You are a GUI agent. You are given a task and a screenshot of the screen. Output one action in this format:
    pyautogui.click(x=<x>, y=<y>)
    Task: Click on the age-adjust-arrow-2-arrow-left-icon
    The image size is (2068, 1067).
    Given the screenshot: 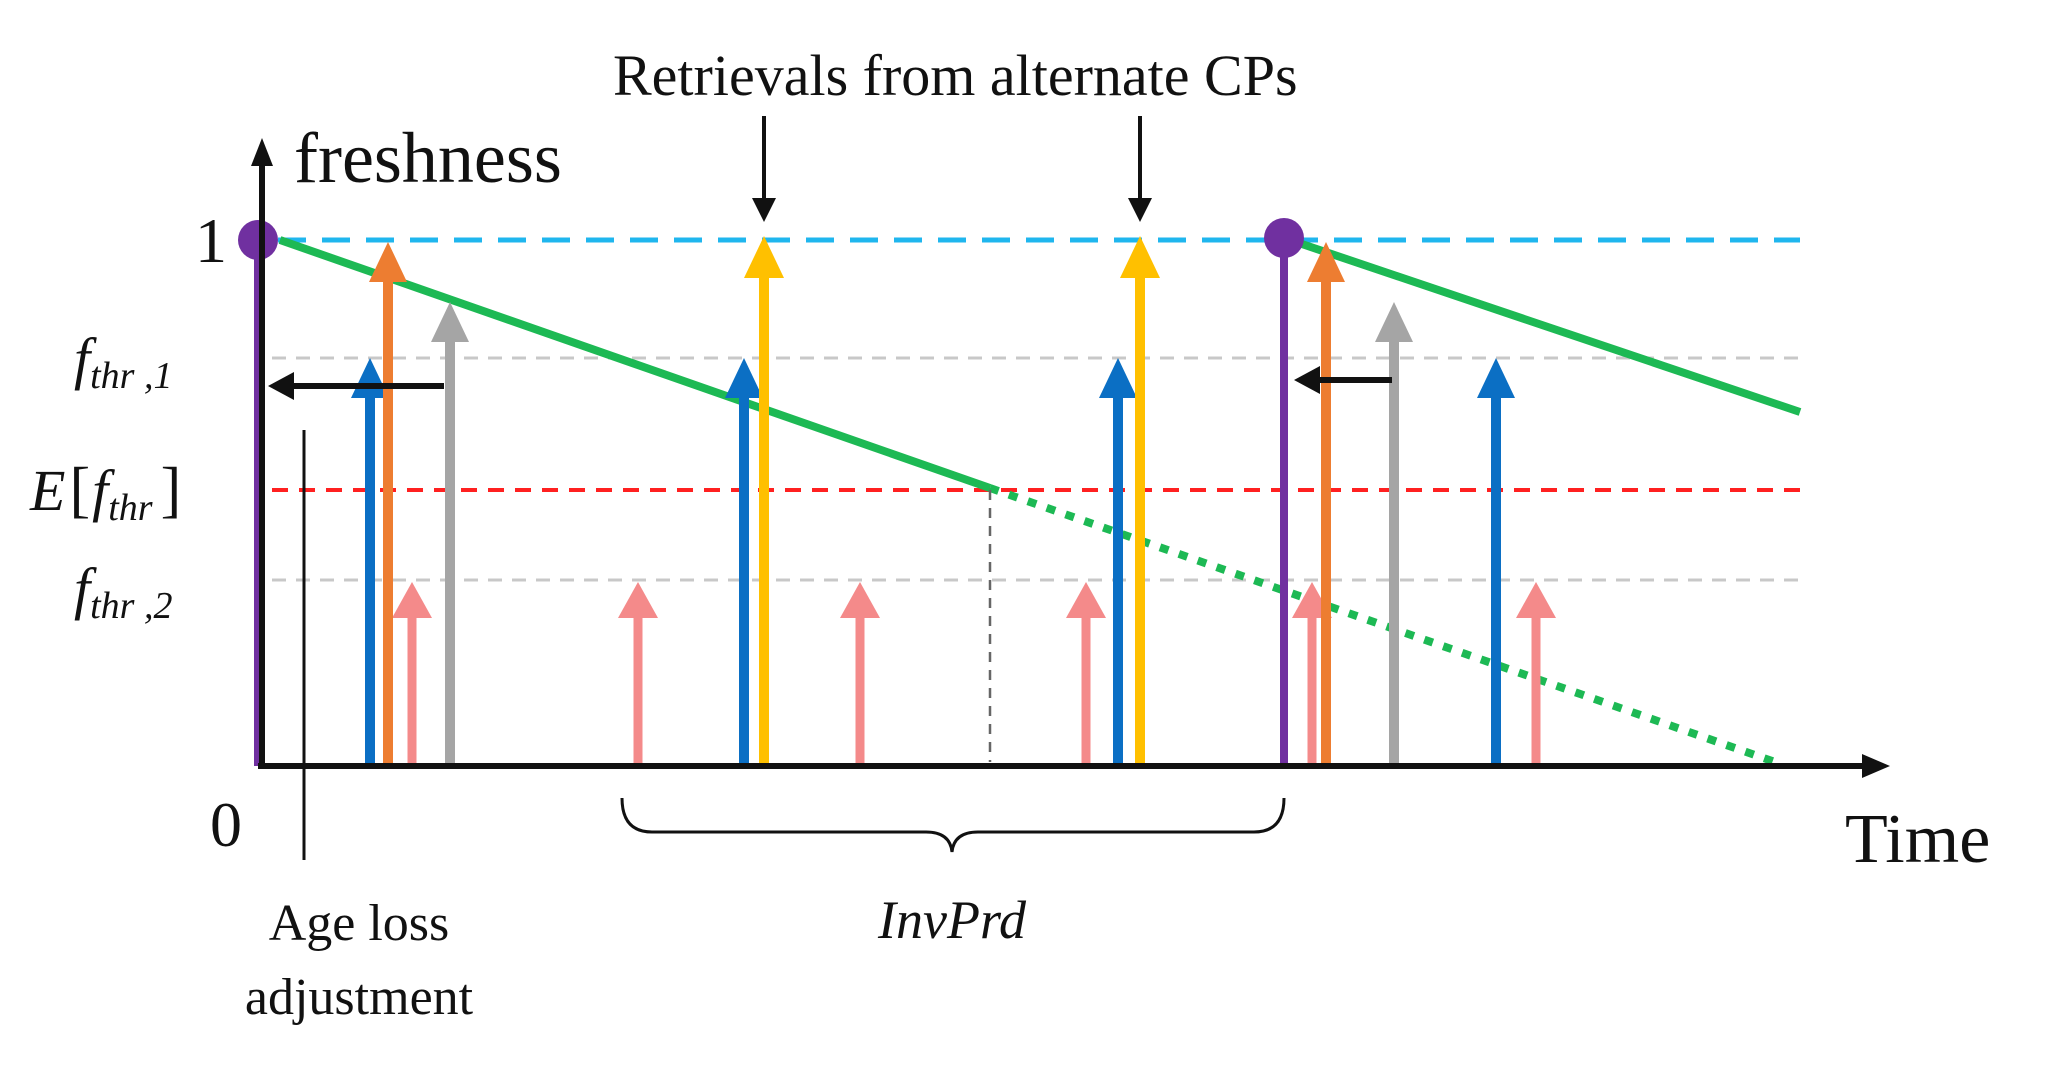 What is the action you would take?
    pyautogui.click(x=1343, y=380)
    